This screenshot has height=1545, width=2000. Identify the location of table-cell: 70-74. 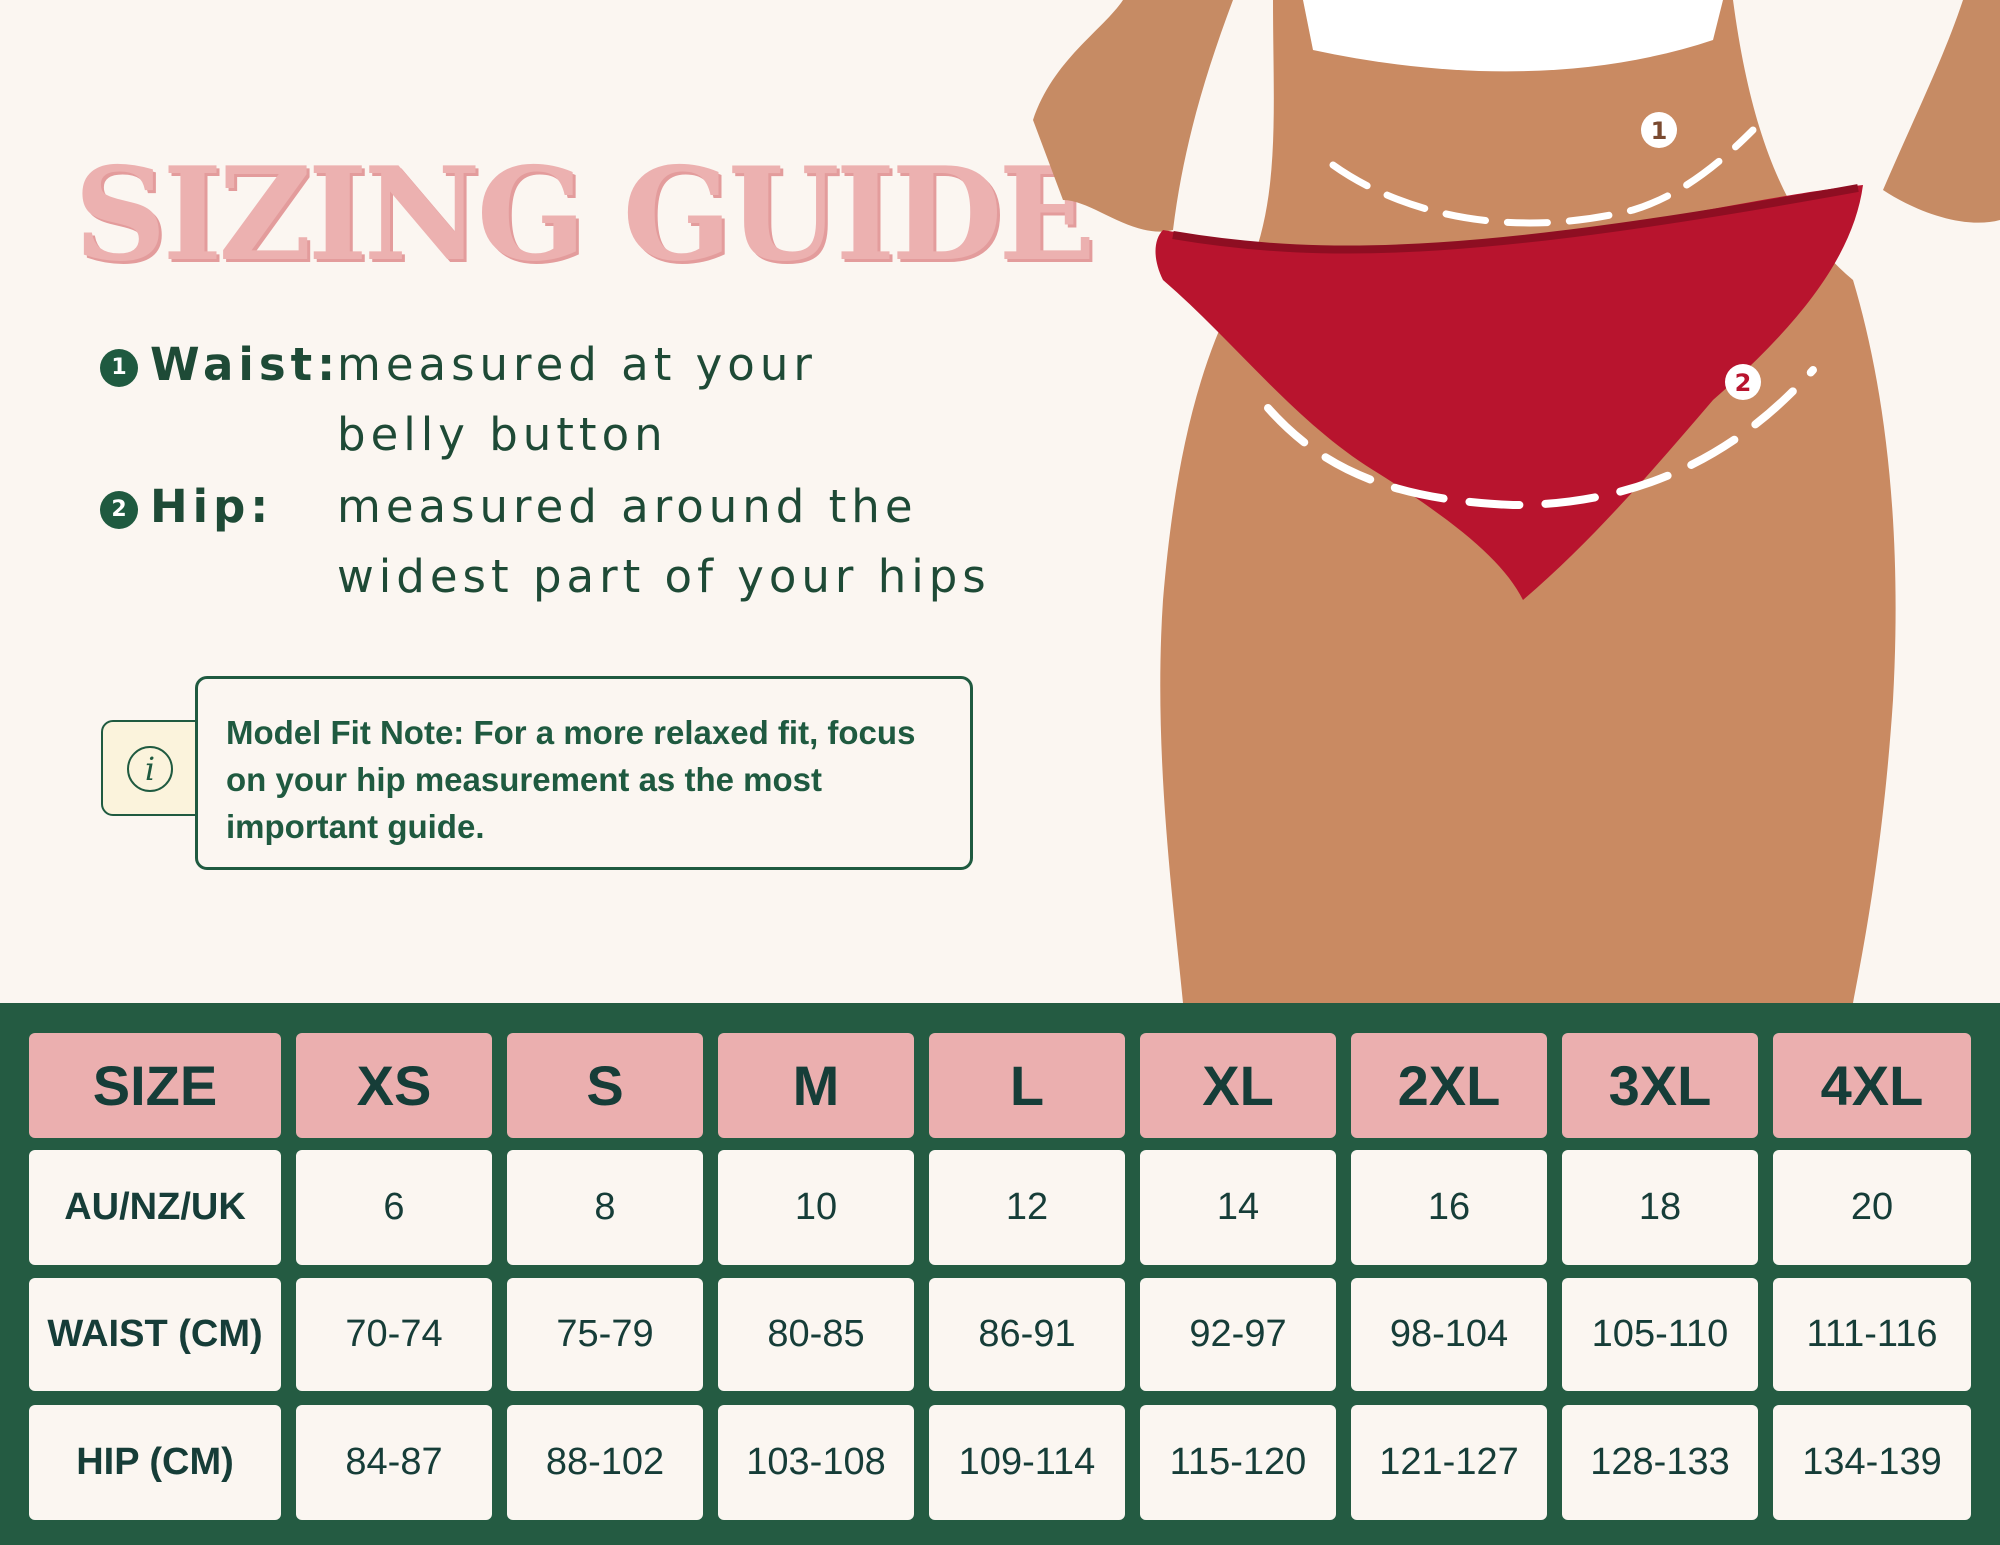
(394, 1334).